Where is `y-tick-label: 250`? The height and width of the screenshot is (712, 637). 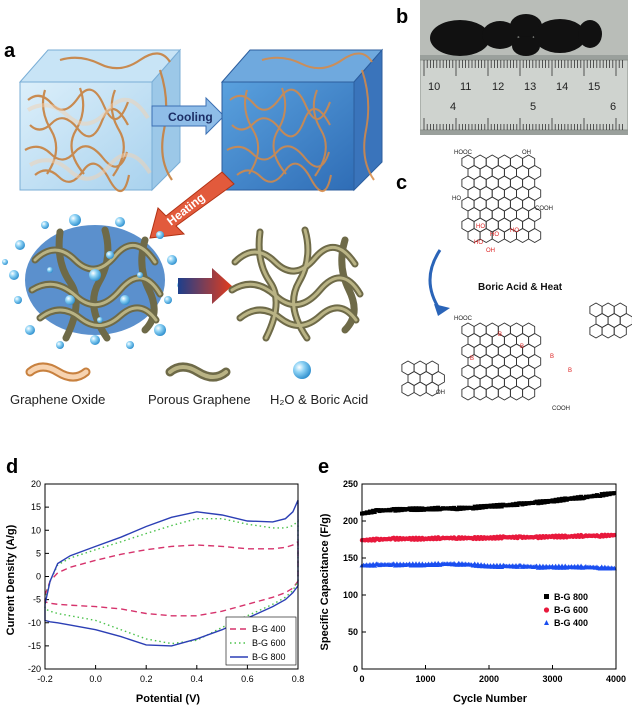
y-tick-label: 250 is located at coordinates (350, 484).